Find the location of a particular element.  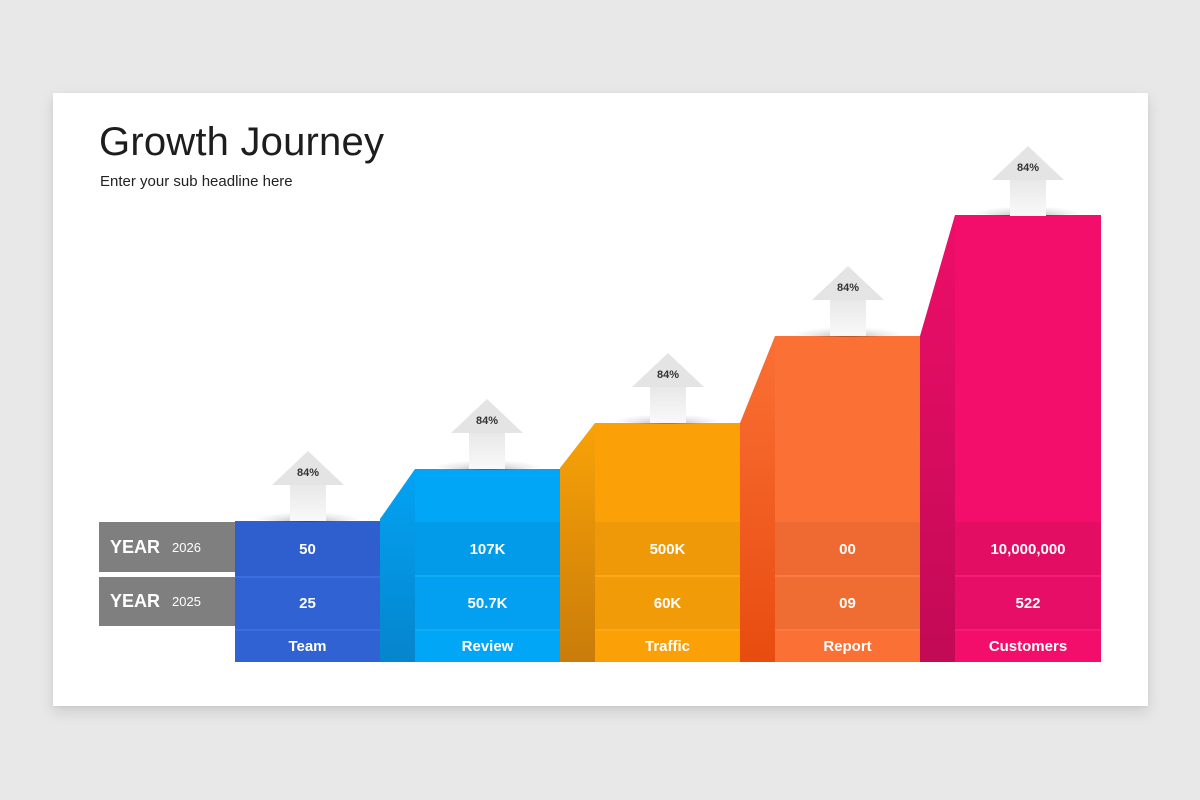

bar-review: 107K 50.7K Review is located at coordinates (487, 565).